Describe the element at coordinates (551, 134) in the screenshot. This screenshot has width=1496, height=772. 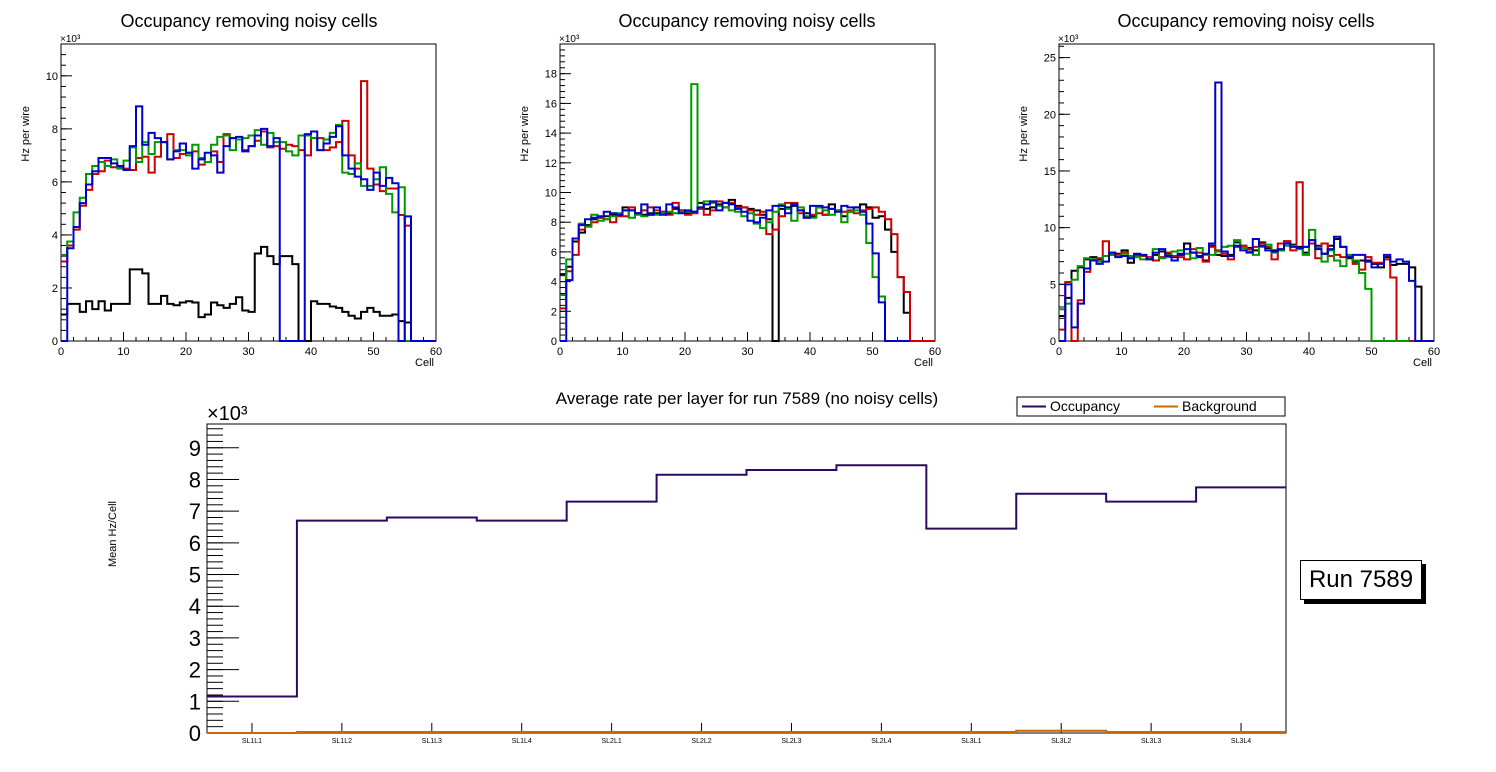
I see `y-tick-label: 14` at that location.